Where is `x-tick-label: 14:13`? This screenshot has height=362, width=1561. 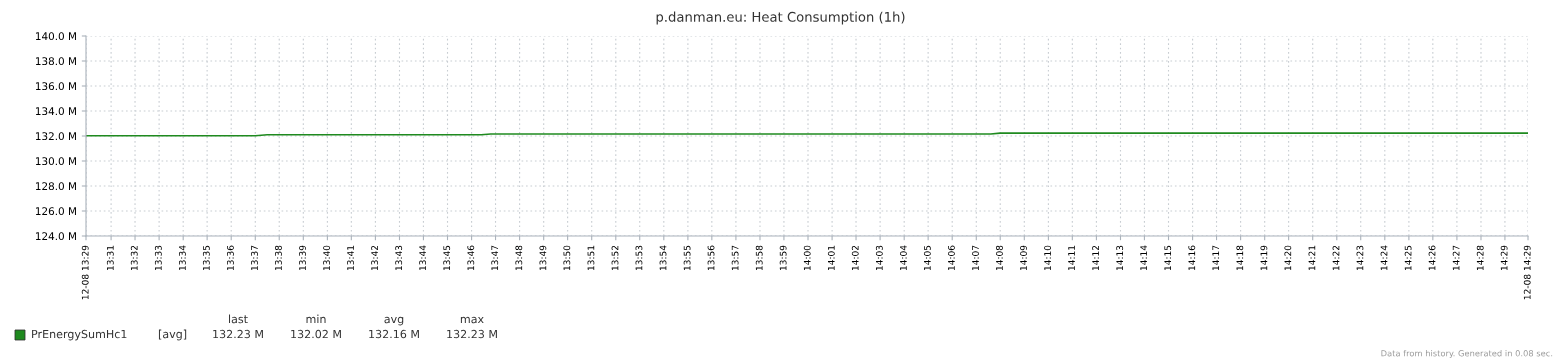
x-tick-label: 14:13 is located at coordinates (1120, 258).